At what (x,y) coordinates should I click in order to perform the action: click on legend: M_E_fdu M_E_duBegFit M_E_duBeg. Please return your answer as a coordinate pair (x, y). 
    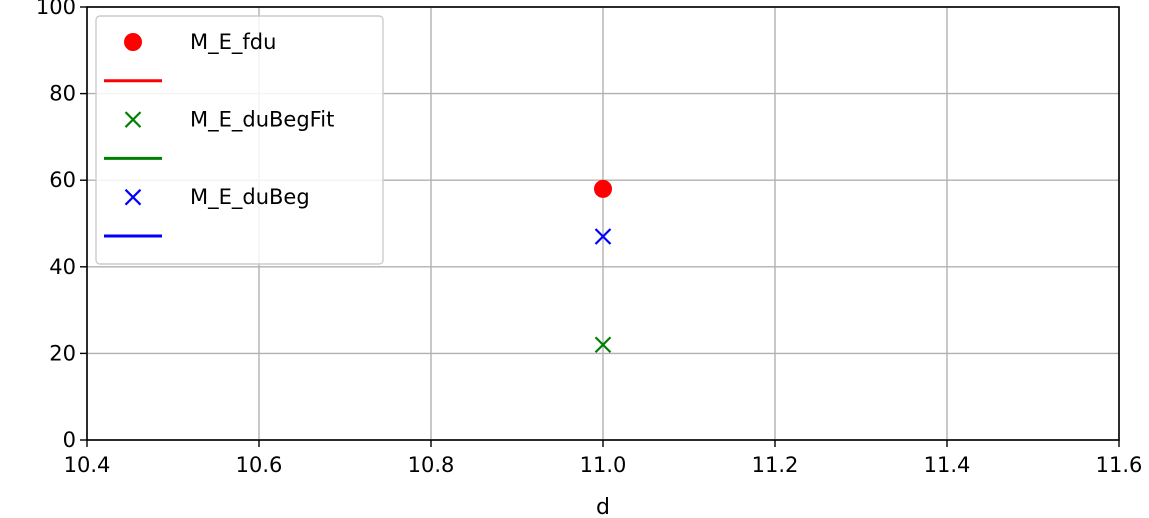
    Looking at the image, I should click on (239, 140).